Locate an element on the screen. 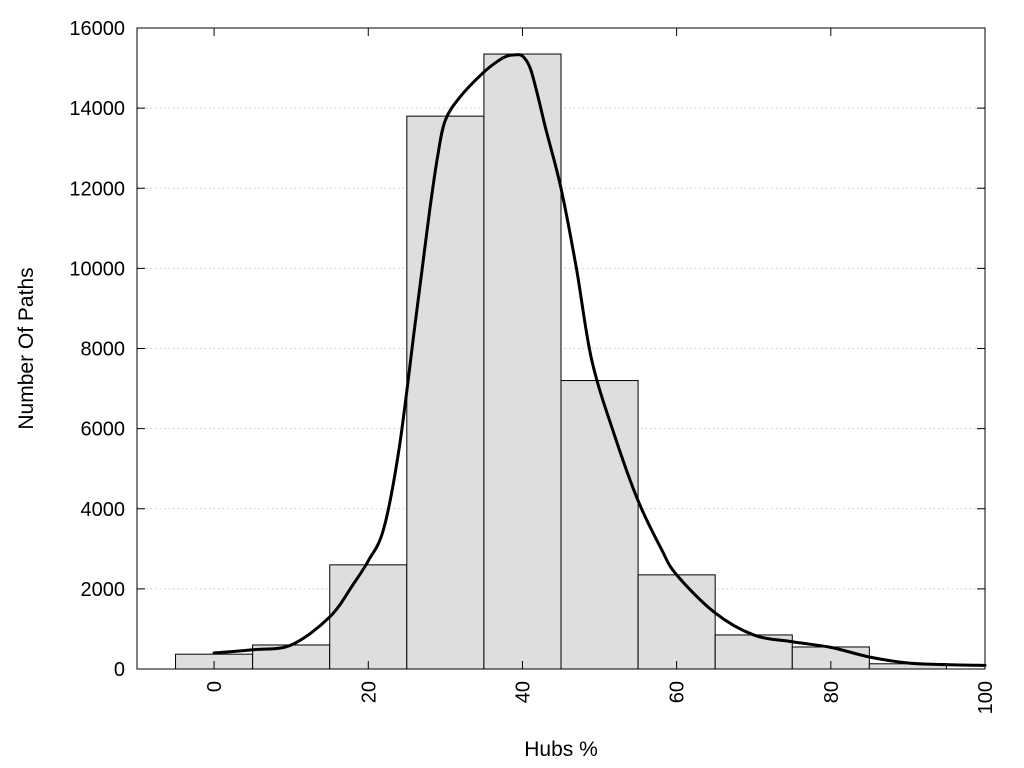 Image resolution: width=1024 pixels, height=768 pixels. x-tick-label: 20 is located at coordinates (369, 692).